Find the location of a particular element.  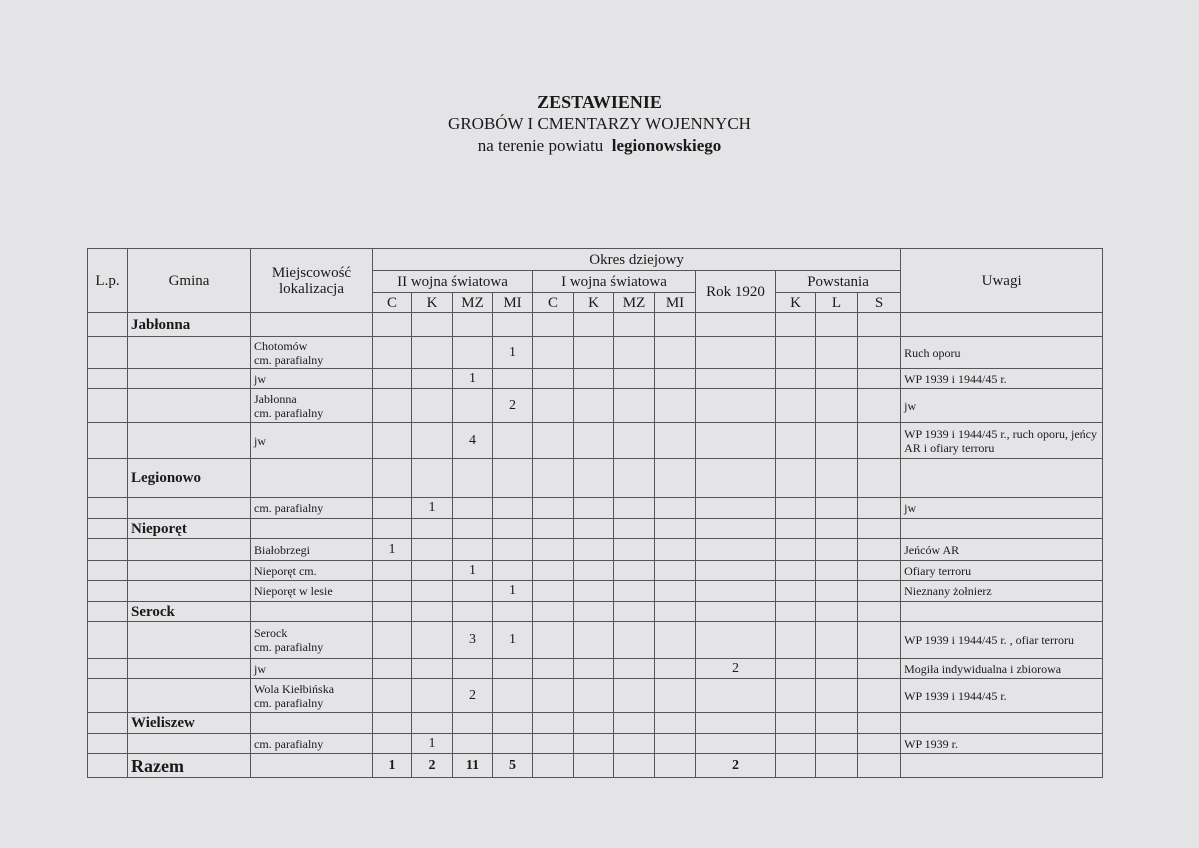

header-ww1-k: K is located at coordinates (593, 302).